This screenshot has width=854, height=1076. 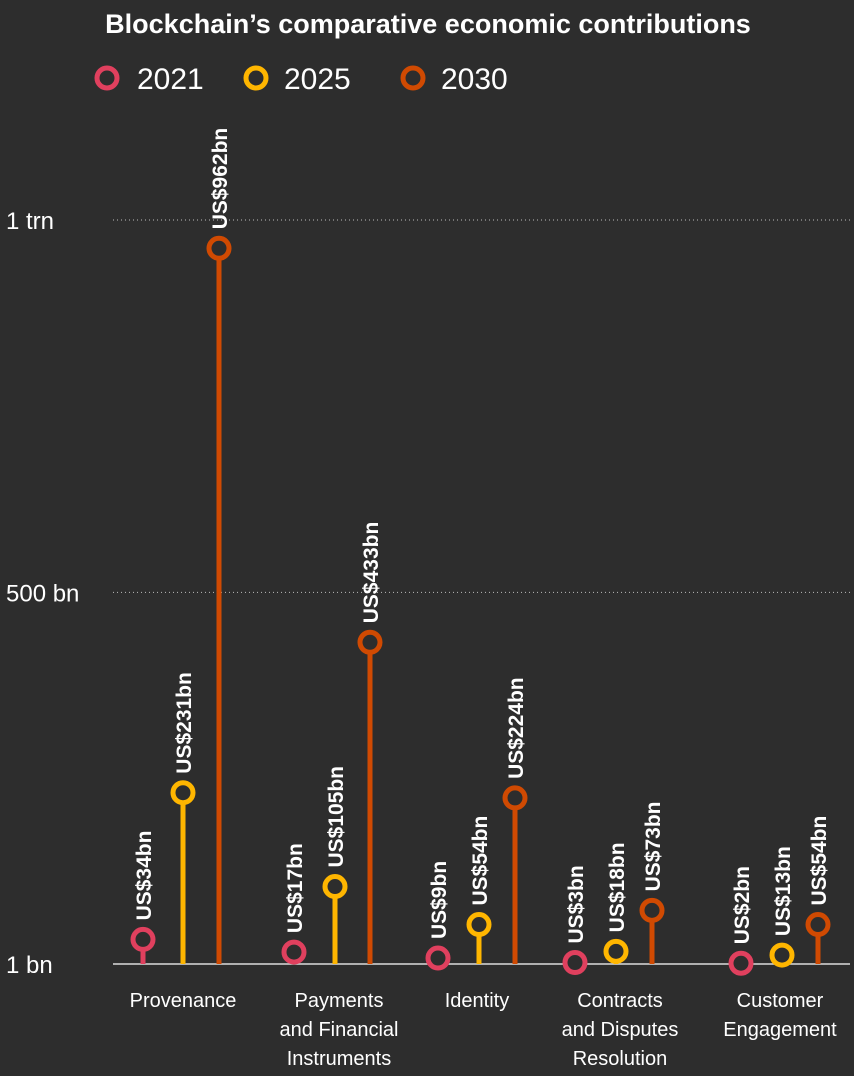 I want to click on category-label-line: Resolution, so click(x=620, y=1059).